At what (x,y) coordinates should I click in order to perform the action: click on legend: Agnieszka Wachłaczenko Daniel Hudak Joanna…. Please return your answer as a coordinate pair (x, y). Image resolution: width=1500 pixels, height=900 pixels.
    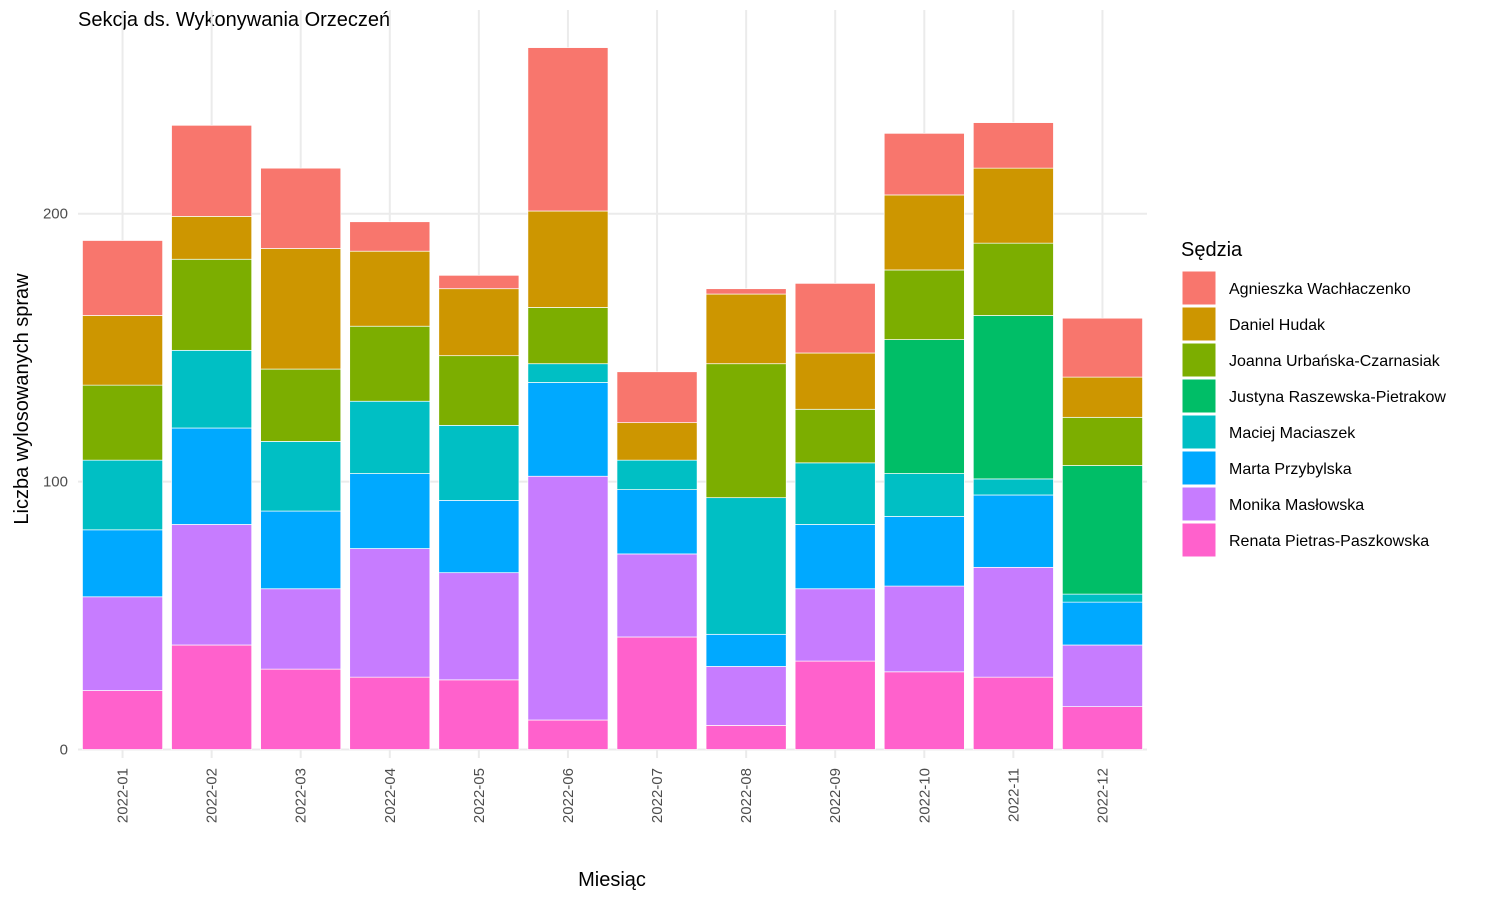
    Looking at the image, I should click on (1313, 414).